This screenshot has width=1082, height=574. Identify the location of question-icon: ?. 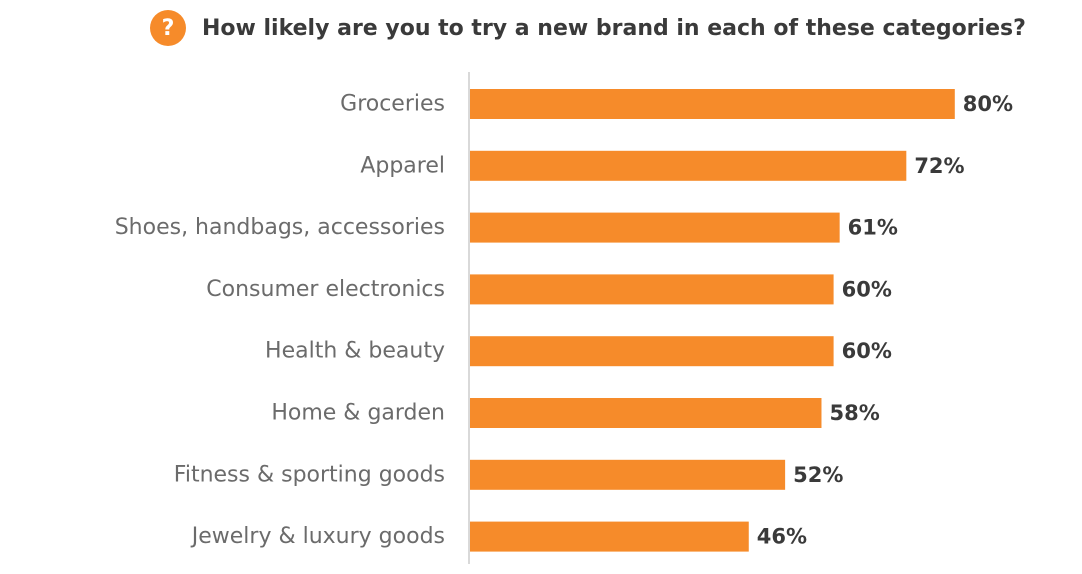
(168, 28).